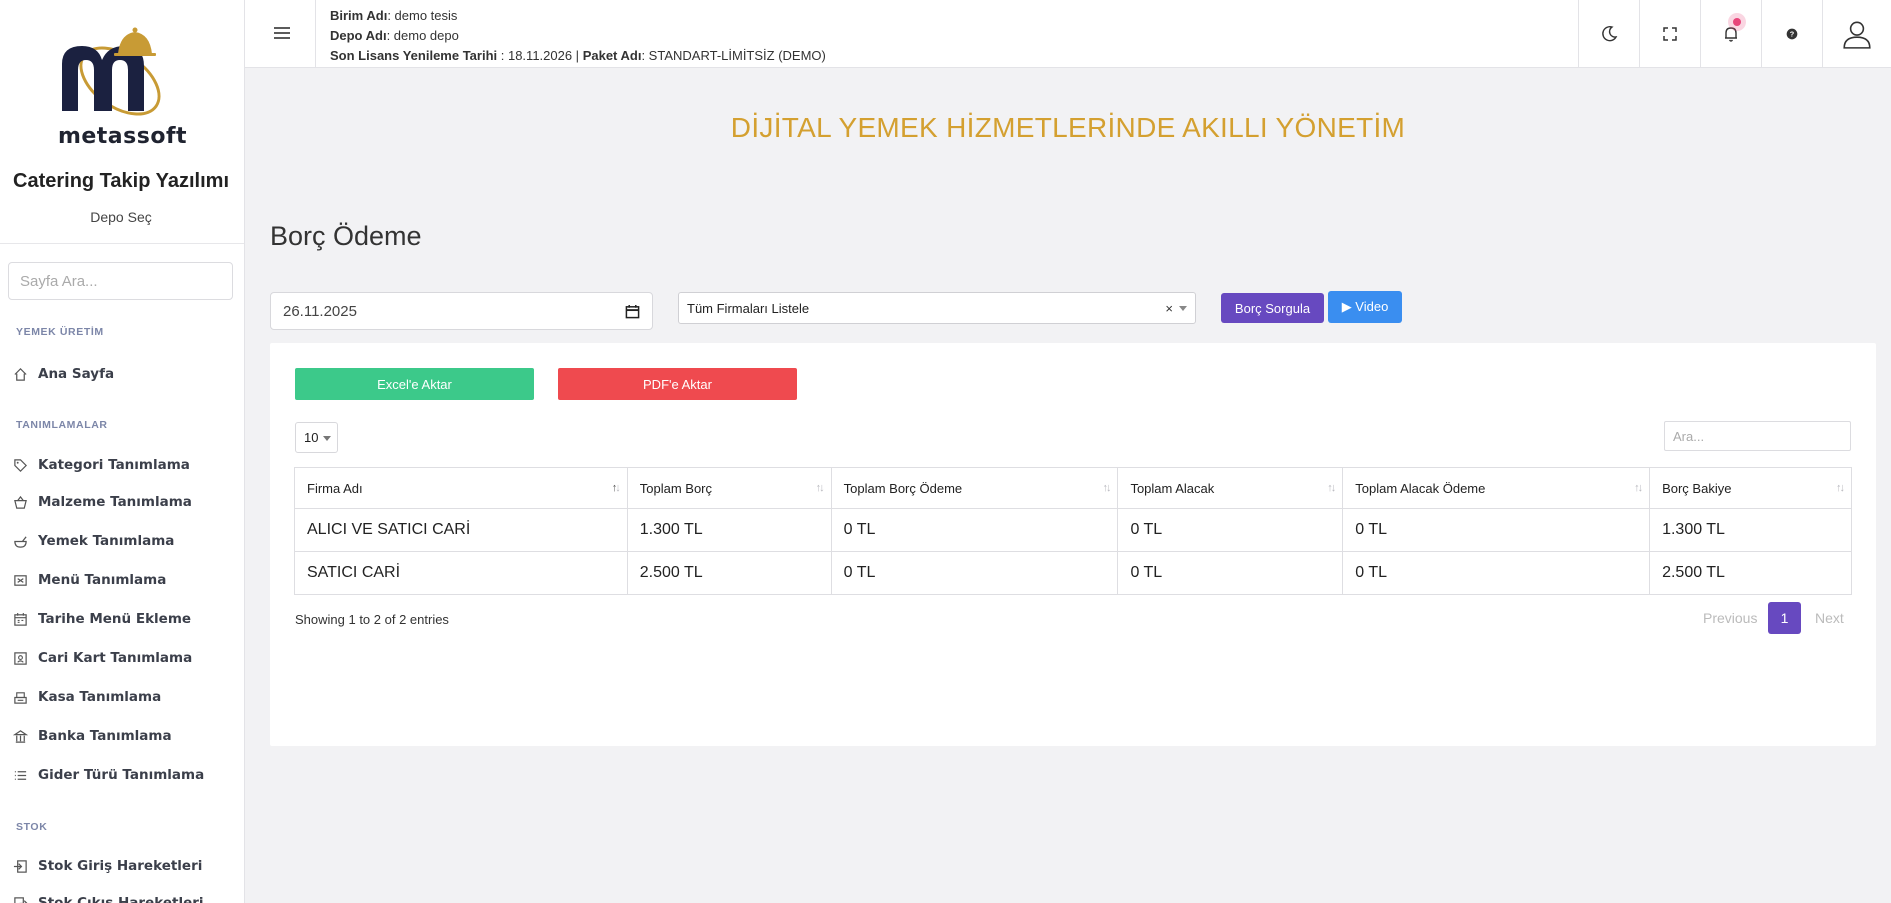 The image size is (1891, 903). What do you see at coordinates (20, 736) in the screenshot?
I see `bank-icon` at bounding box center [20, 736].